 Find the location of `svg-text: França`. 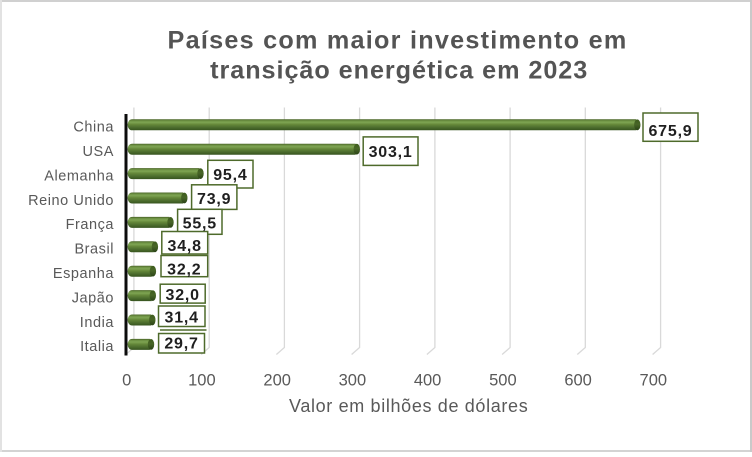

svg-text: França is located at coordinates (90, 225).